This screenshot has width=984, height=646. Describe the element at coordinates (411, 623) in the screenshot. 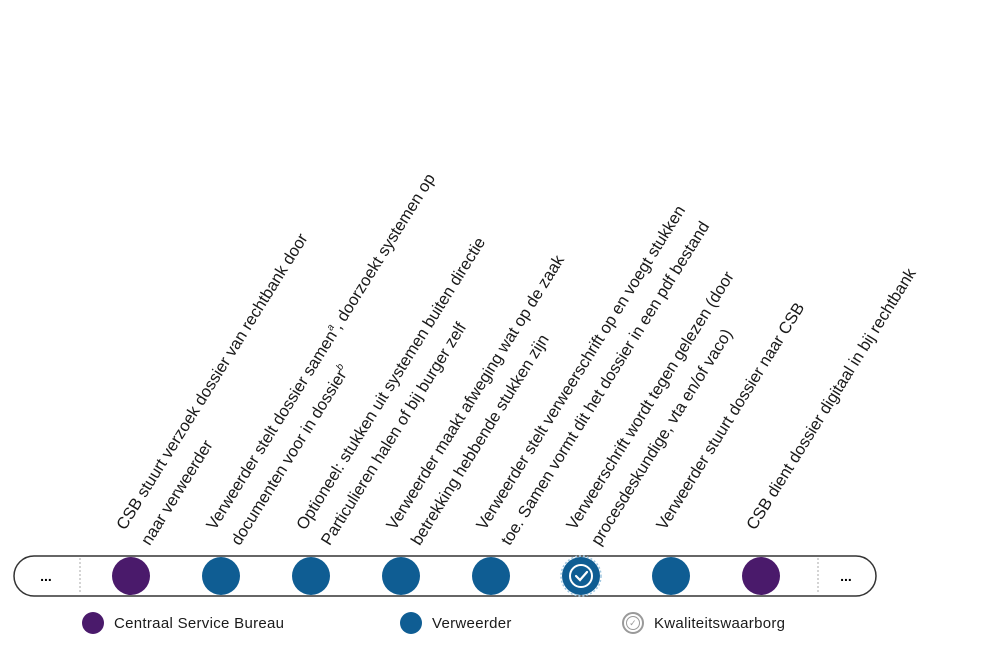

I see `verweerder-dot-icon` at that location.